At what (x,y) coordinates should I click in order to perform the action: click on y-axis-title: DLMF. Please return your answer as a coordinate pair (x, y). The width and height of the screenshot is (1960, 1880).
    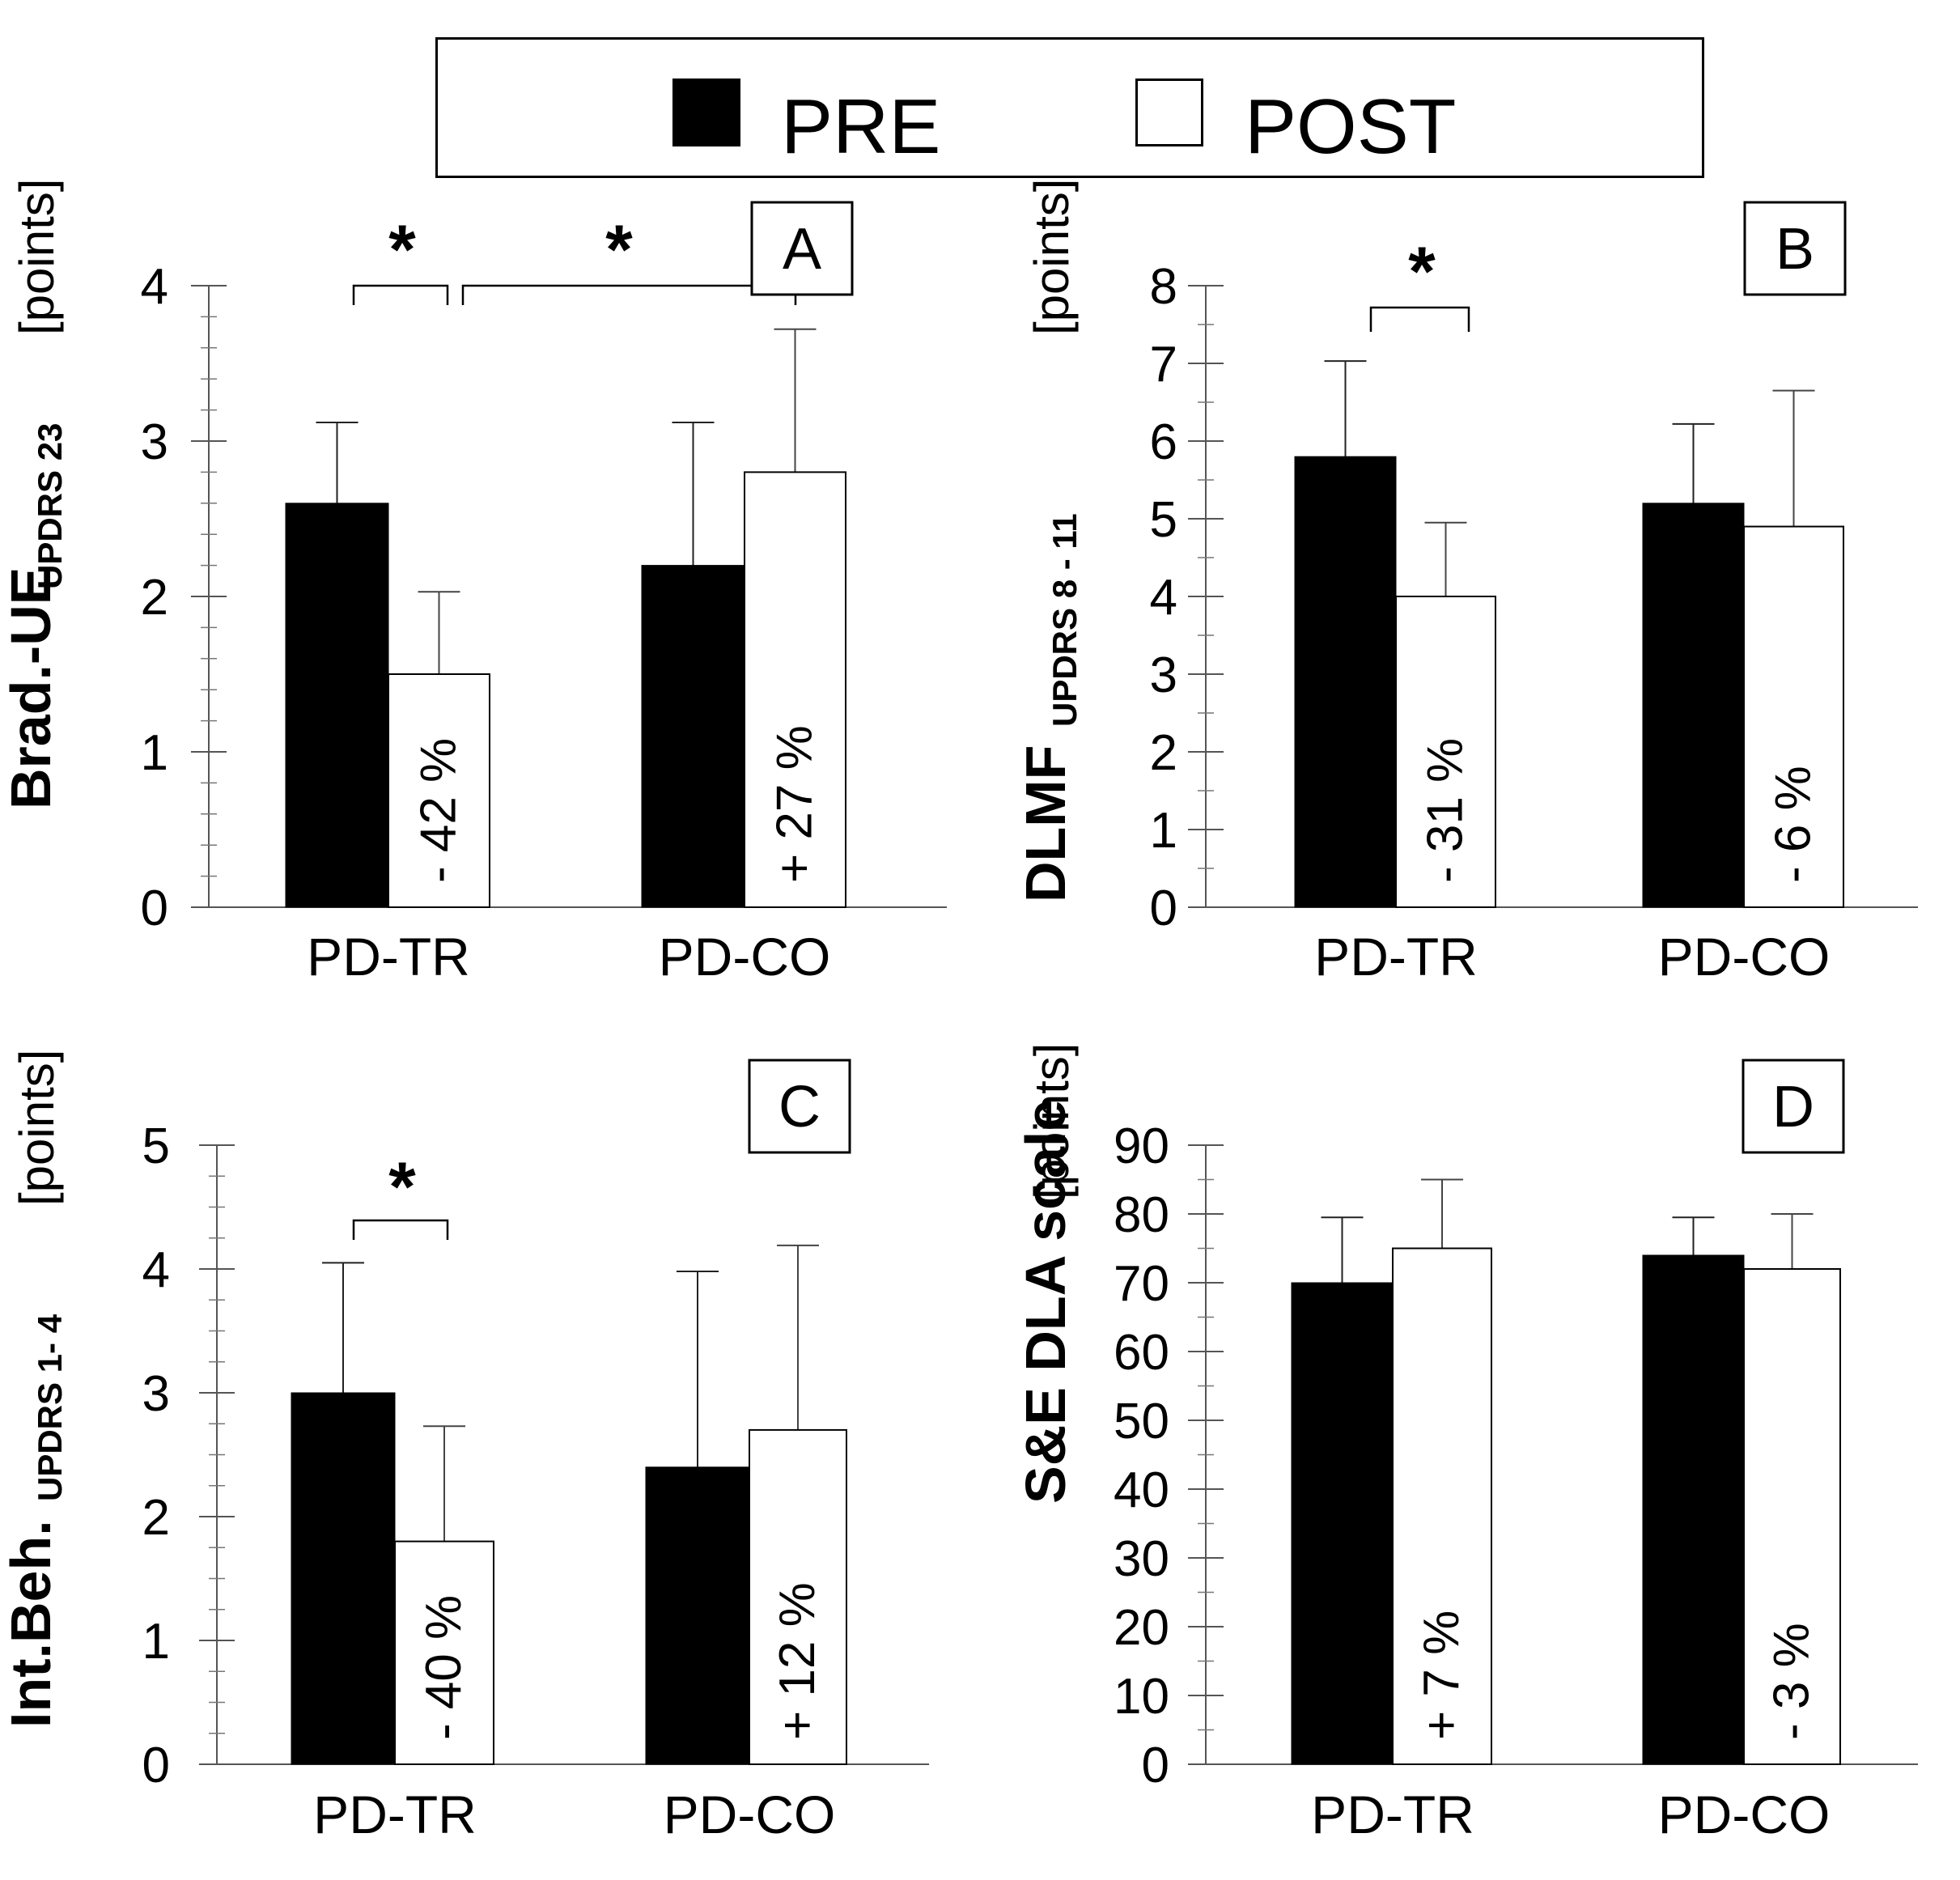
    Looking at the image, I should click on (1045, 823).